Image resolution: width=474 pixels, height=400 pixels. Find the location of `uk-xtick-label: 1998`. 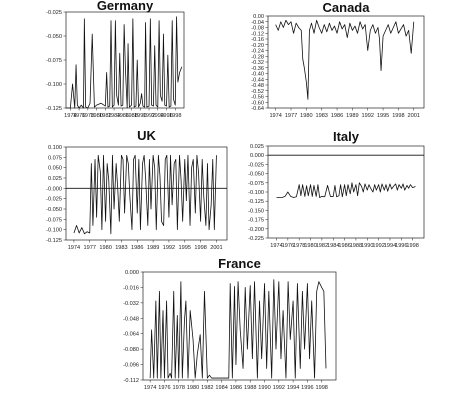

uk-xtick-label: 1998 is located at coordinates (200, 248).